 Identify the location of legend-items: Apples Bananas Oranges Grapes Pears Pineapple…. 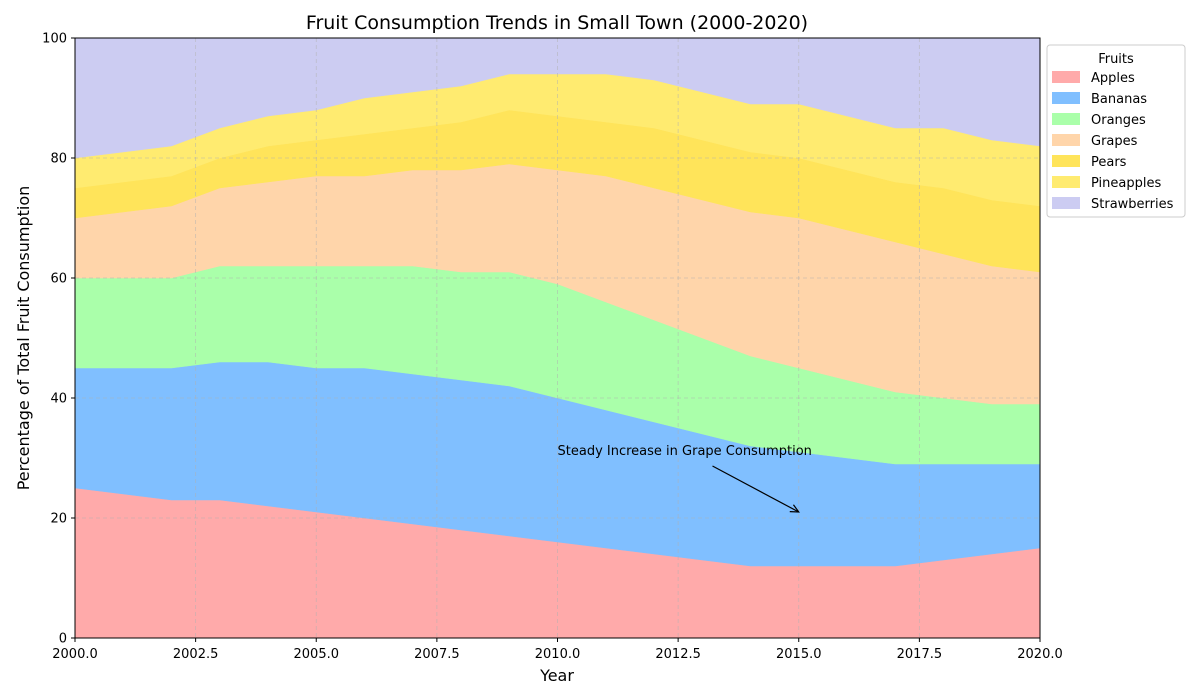
(1113, 141).